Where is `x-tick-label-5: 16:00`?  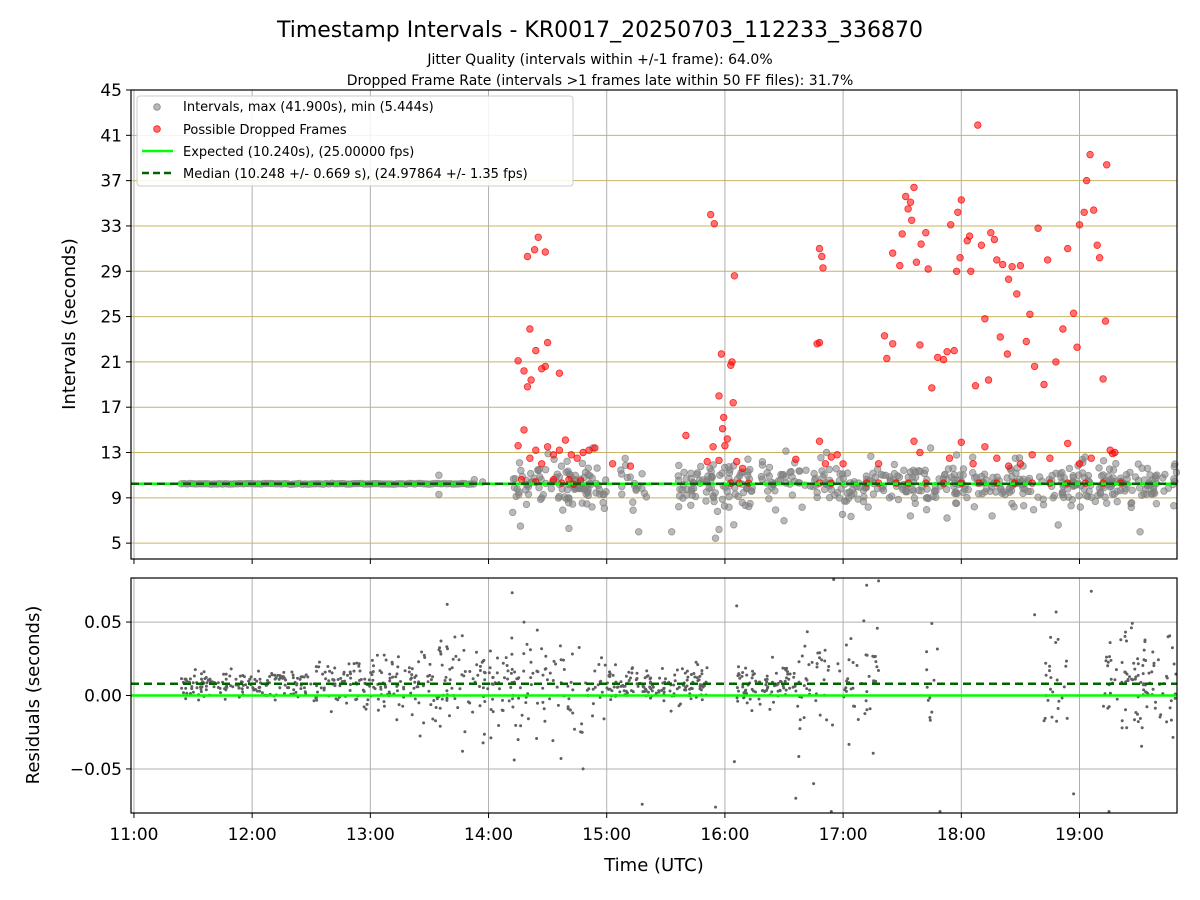
x-tick-label-5: 16:00 is located at coordinates (724, 835).